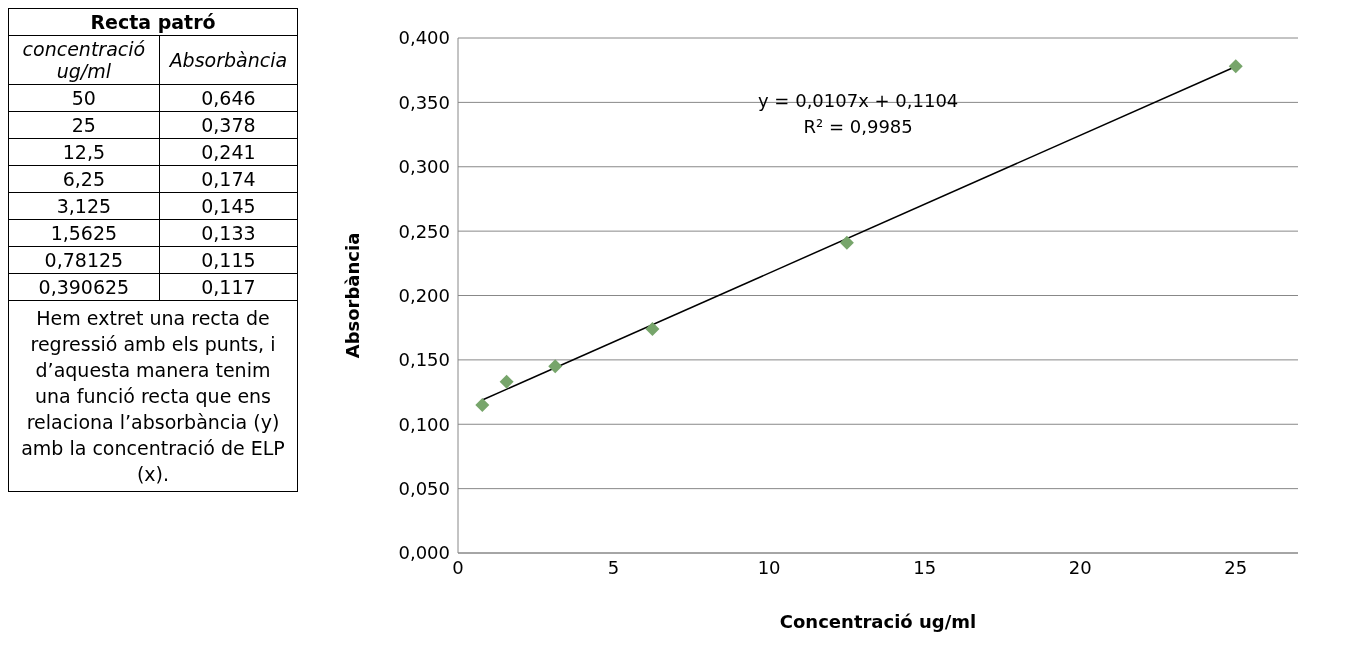 The width and height of the screenshot is (1349, 670). I want to click on x-tick-label: 5, so click(613, 567).